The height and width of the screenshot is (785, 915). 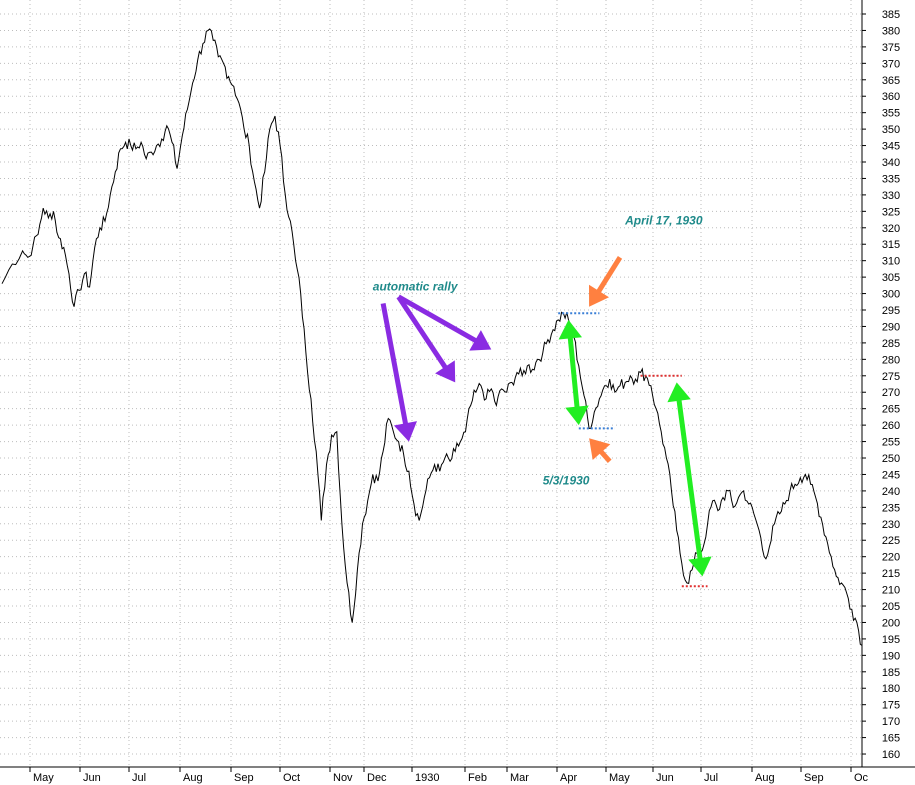 What do you see at coordinates (891, 311) in the screenshot?
I see `y-tick-label: 295` at bounding box center [891, 311].